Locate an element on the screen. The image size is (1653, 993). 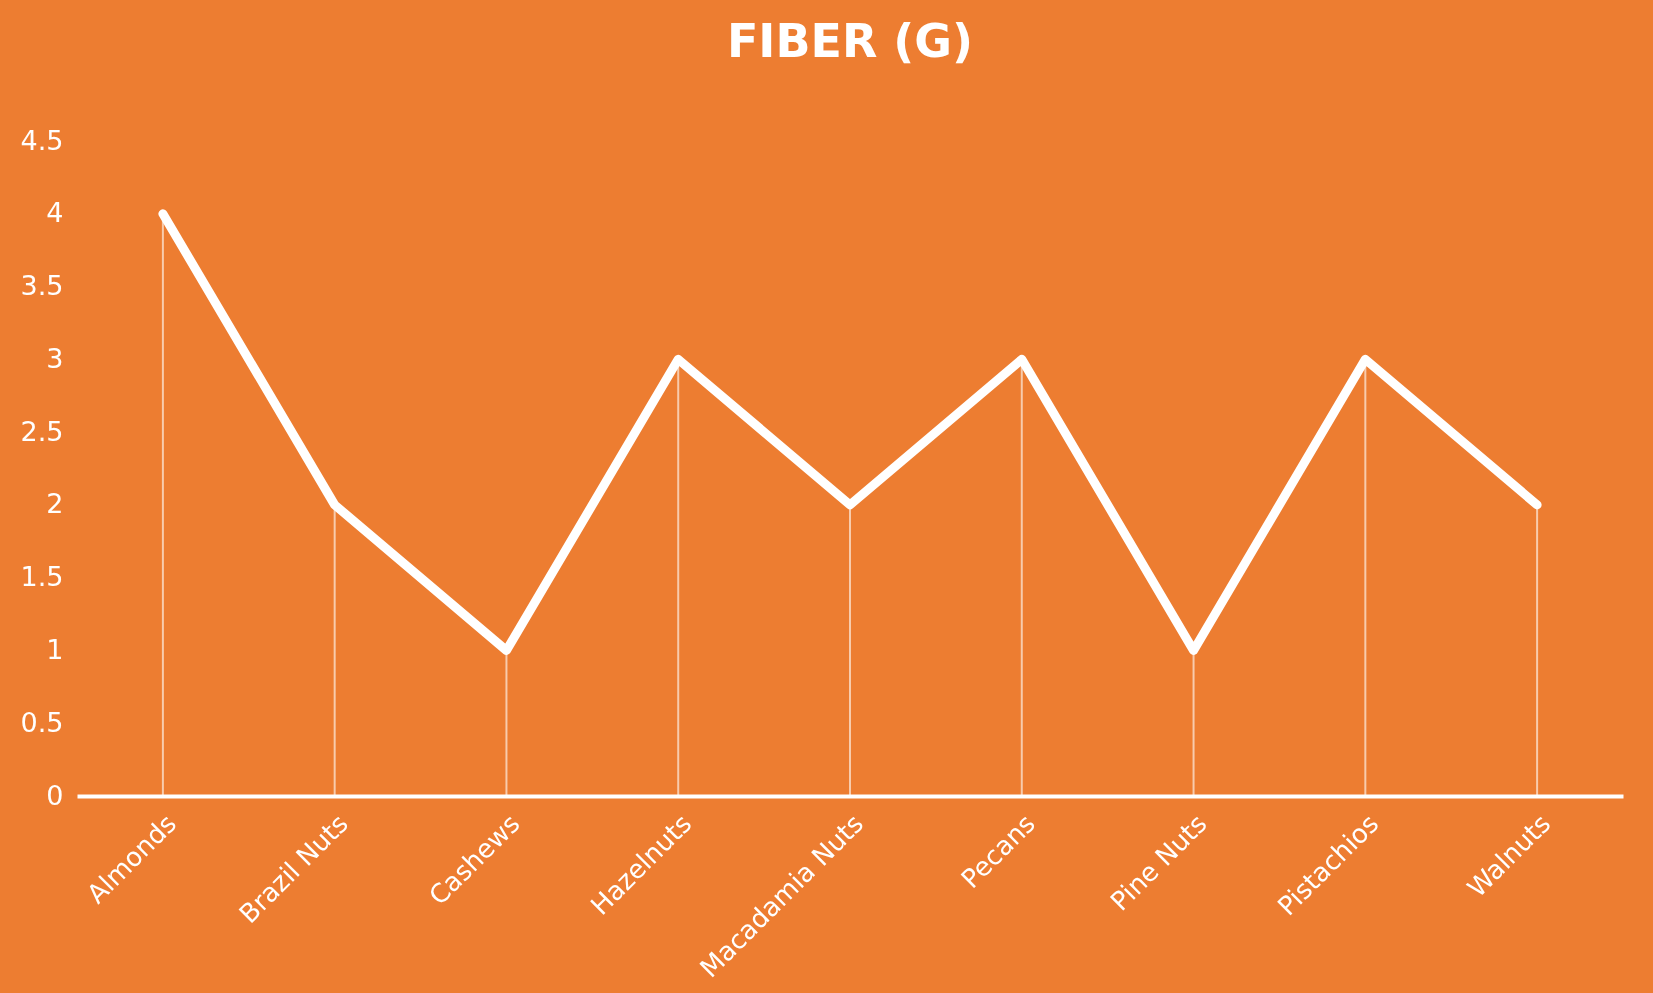
y-tick-label: 4 is located at coordinates (55, 213).